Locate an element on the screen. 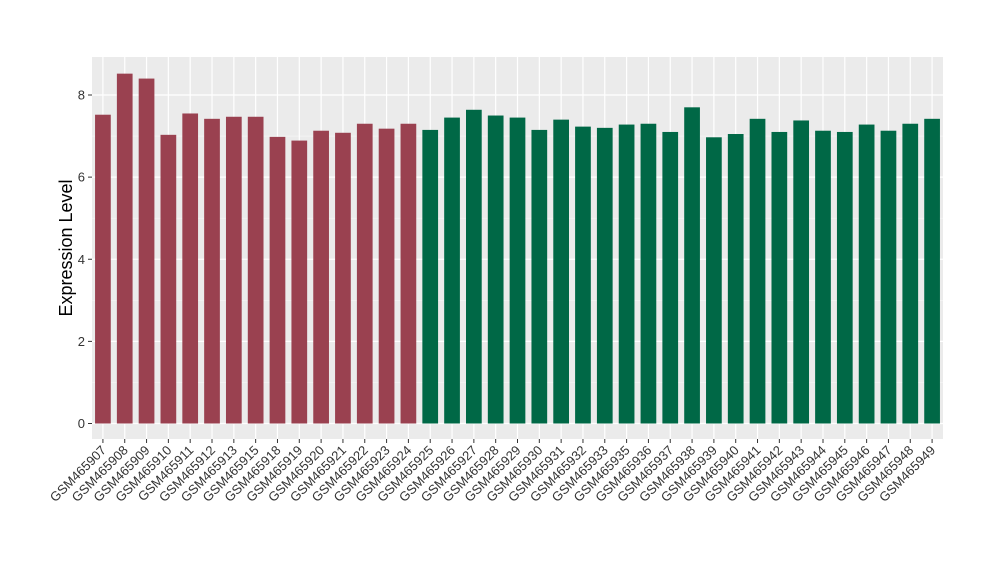  y-tick-label: 8 is located at coordinates (81, 95).